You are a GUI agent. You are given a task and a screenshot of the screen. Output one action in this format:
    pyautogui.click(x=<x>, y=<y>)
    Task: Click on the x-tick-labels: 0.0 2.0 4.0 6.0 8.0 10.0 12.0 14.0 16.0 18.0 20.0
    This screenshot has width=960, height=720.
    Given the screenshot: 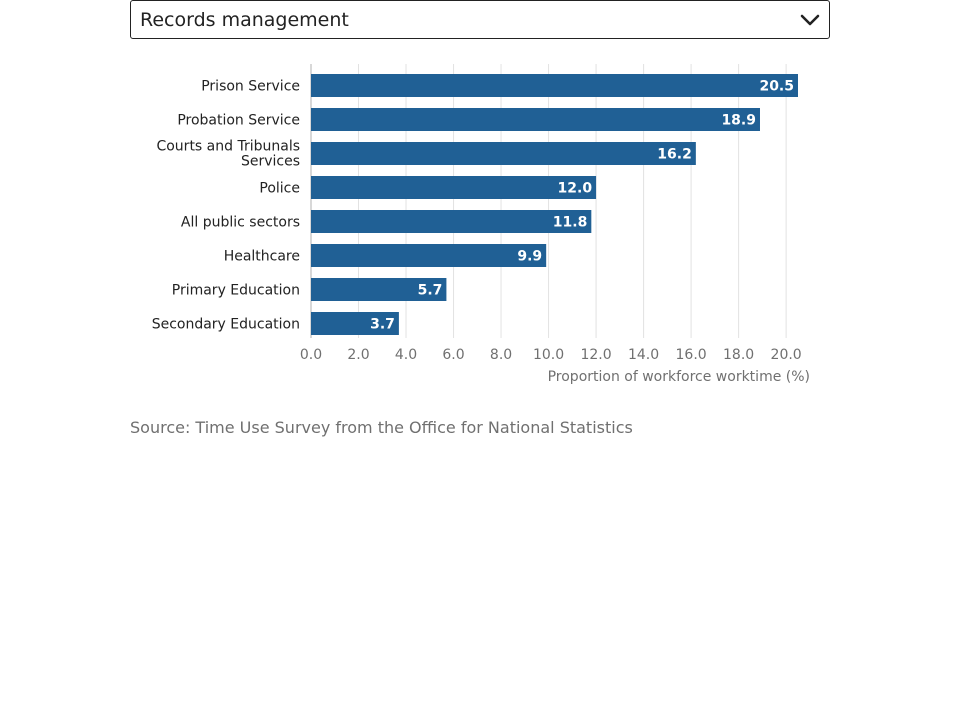 What is the action you would take?
    pyautogui.click(x=551, y=355)
    